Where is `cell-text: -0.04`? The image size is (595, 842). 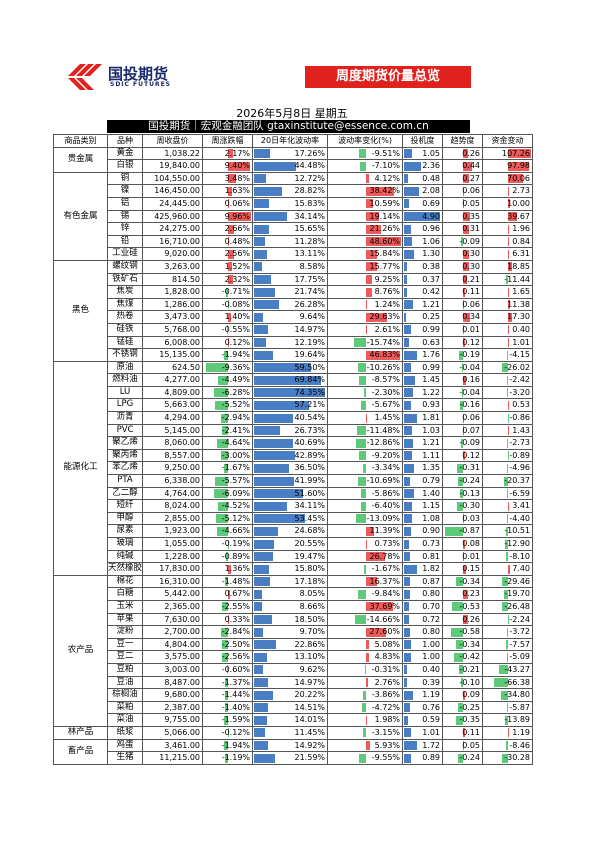 cell-text: -0.04 is located at coordinates (470, 367).